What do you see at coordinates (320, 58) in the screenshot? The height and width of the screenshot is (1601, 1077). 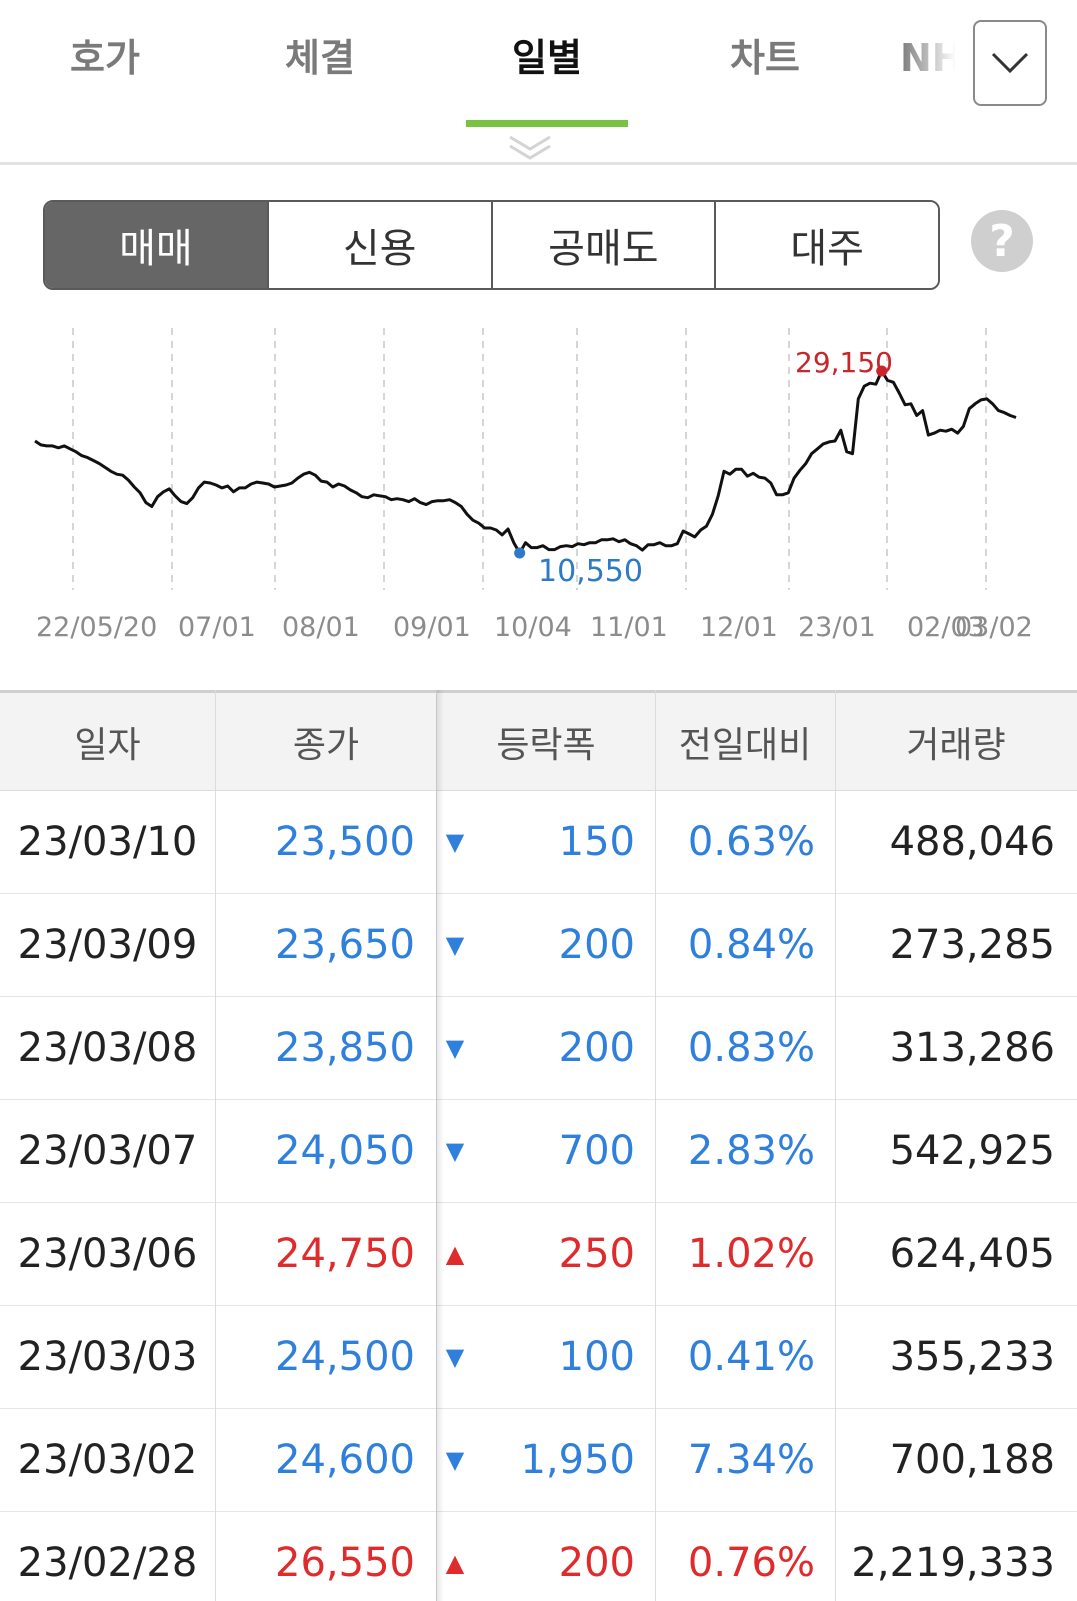 I see `tab-execution: 체결` at bounding box center [320, 58].